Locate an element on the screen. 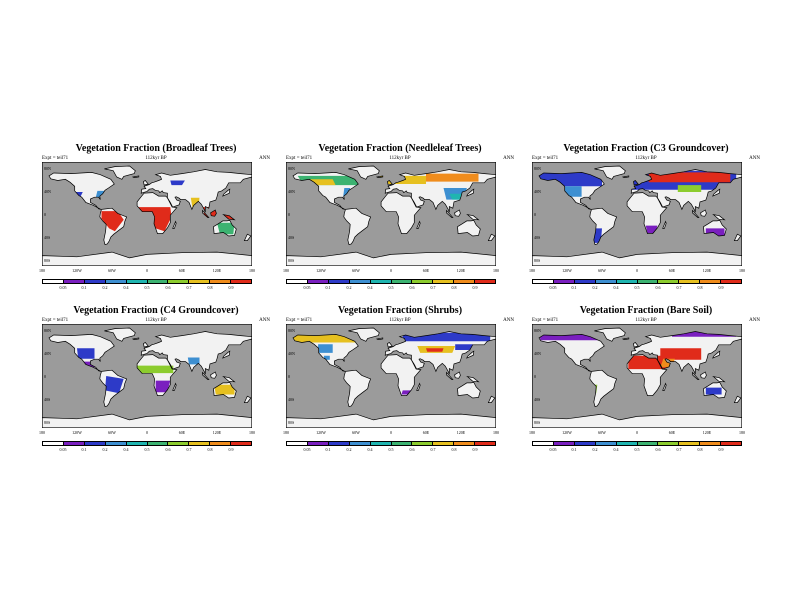 The image size is (800, 600). land-borneo is located at coordinates (457, 213).